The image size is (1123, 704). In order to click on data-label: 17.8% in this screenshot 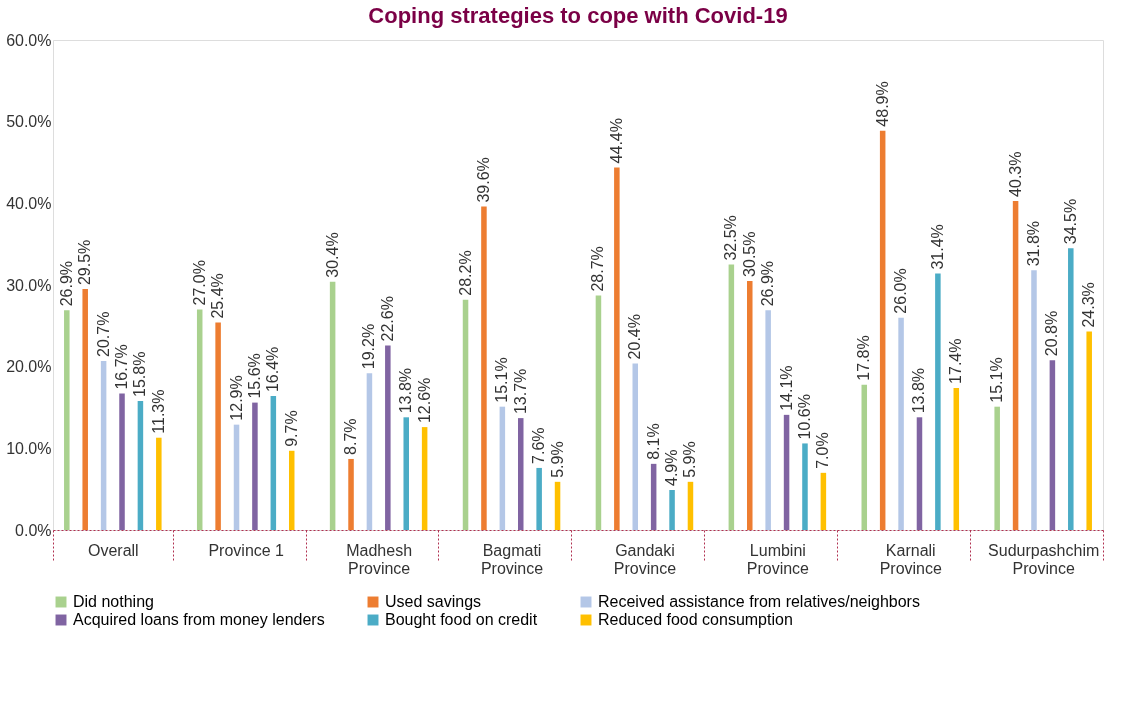, I will do `click(864, 358)`.